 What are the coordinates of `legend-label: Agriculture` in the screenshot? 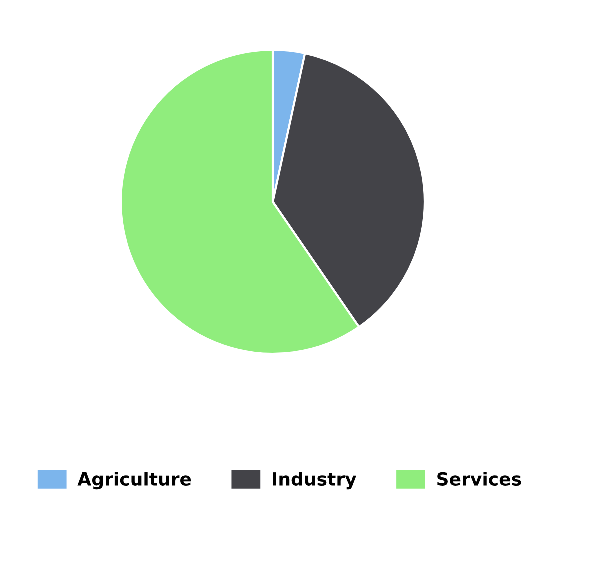 It's located at (135, 481).